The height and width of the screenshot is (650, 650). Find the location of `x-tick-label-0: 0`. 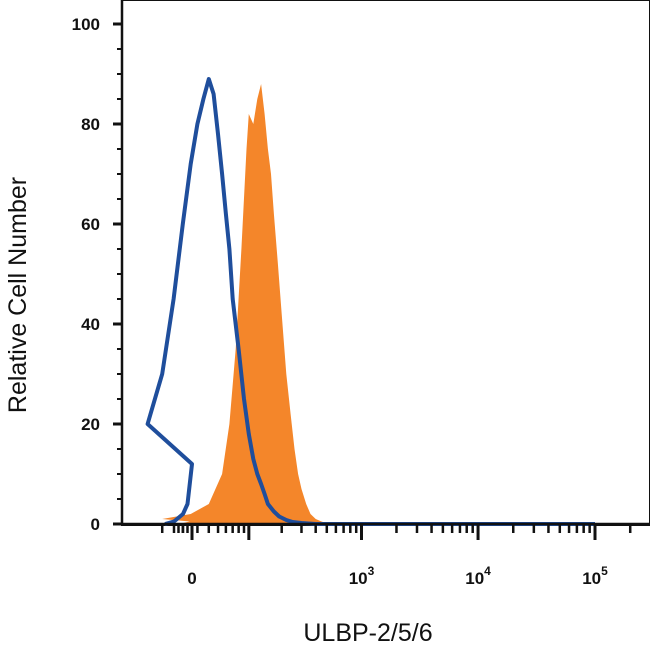

x-tick-label-0: 0 is located at coordinates (191, 578).